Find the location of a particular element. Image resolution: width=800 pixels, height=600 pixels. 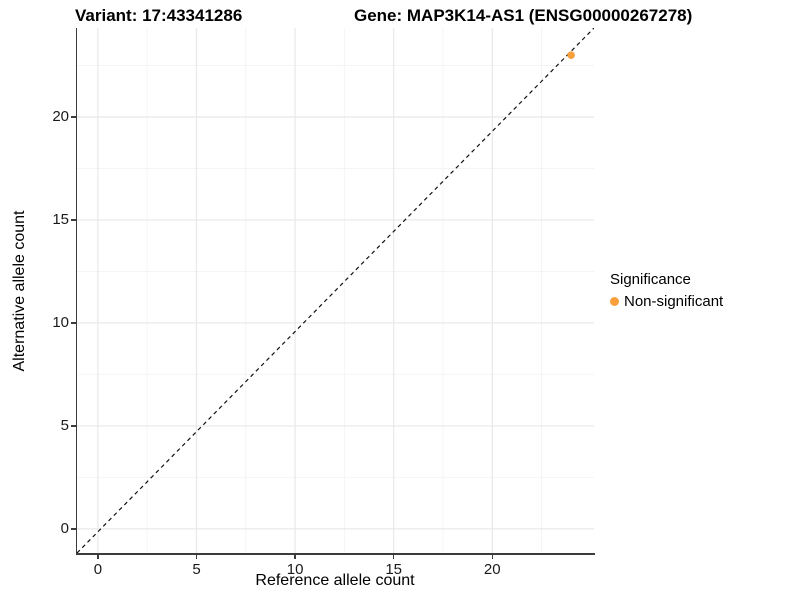

y-axis-title: Alternative allele count is located at coordinates (19, 291).